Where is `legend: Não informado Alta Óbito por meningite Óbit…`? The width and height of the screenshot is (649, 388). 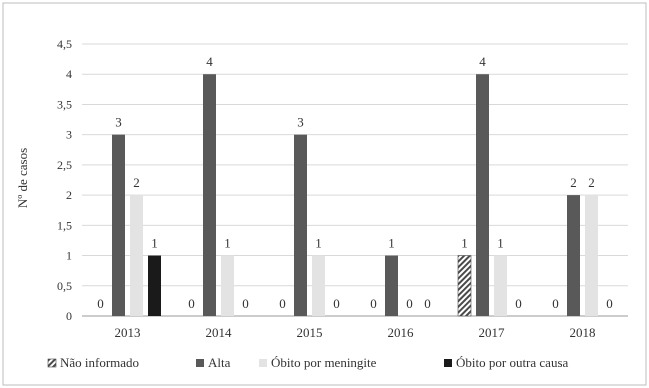
legend: Não informado Alta Óbito por meningite Óbit… is located at coordinates (308, 362).